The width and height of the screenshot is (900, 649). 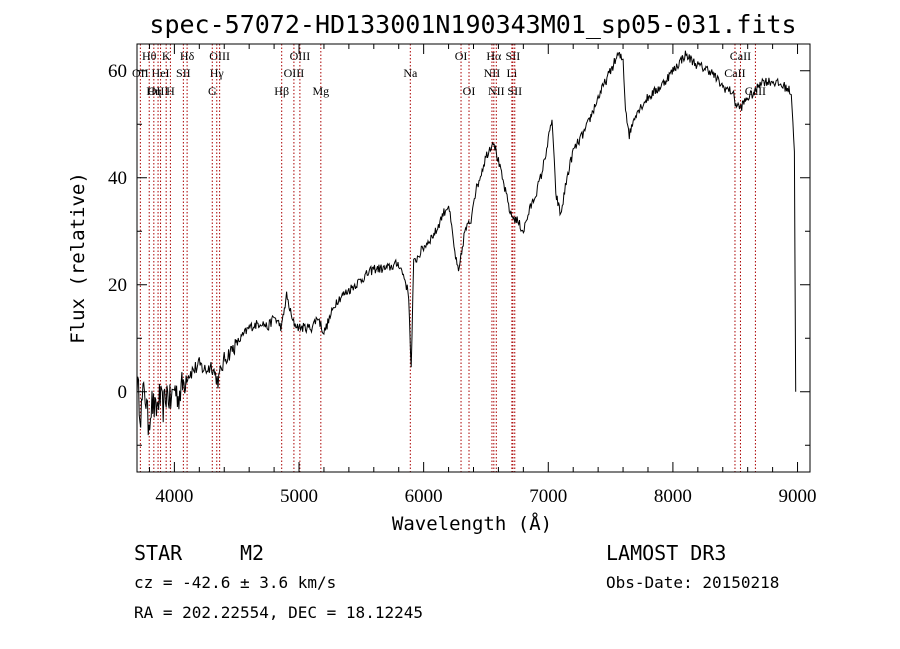 What do you see at coordinates (117, 71) in the screenshot?
I see `y-tick-label: 60` at bounding box center [117, 71].